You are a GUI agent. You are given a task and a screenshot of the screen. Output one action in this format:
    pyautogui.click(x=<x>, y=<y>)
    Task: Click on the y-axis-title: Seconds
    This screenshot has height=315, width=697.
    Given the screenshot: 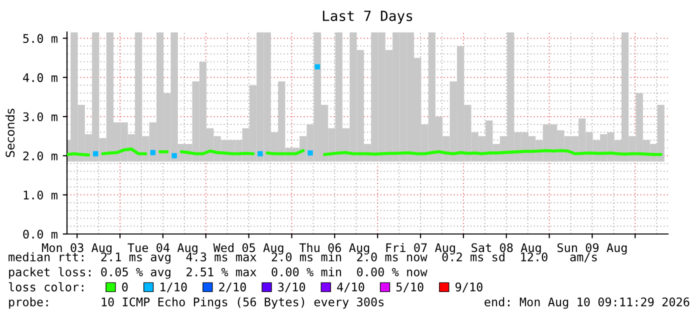 What is the action you would take?
    pyautogui.click(x=10, y=133)
    